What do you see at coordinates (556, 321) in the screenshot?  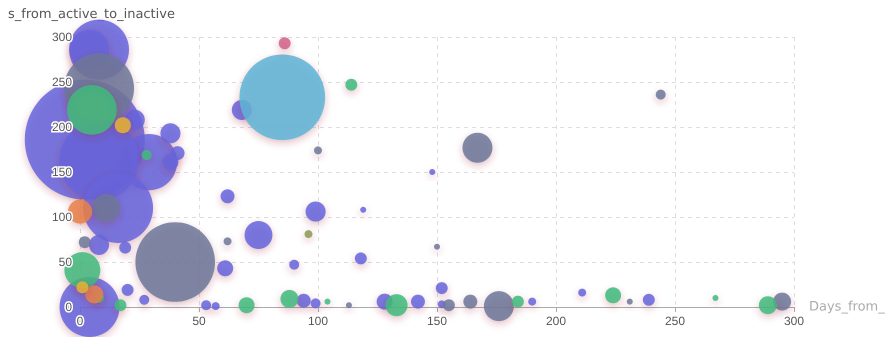 I see `x-tick-label: 200` at bounding box center [556, 321].